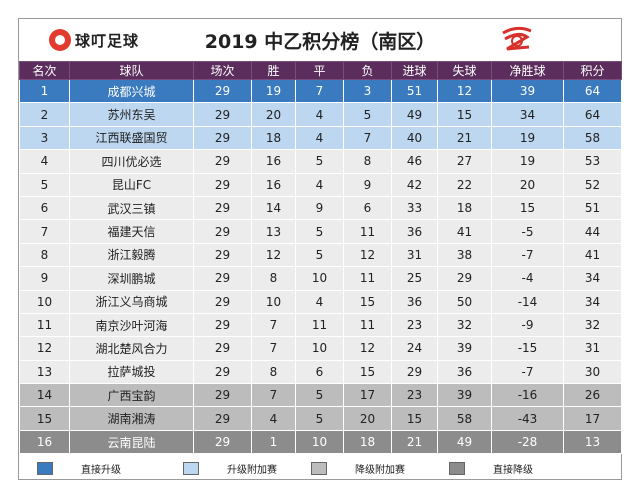 The width and height of the screenshot is (640, 494). I want to click on wins-cell: 19, so click(273, 91).